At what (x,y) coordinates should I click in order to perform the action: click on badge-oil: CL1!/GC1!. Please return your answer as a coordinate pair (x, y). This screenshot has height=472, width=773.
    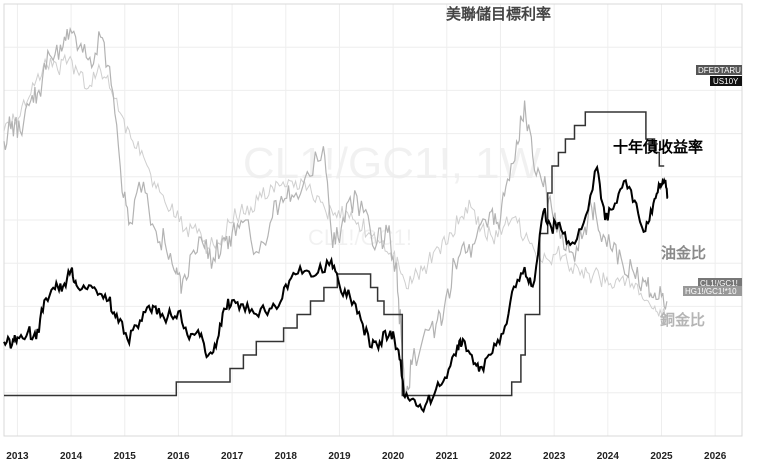
    Looking at the image, I should click on (719, 283).